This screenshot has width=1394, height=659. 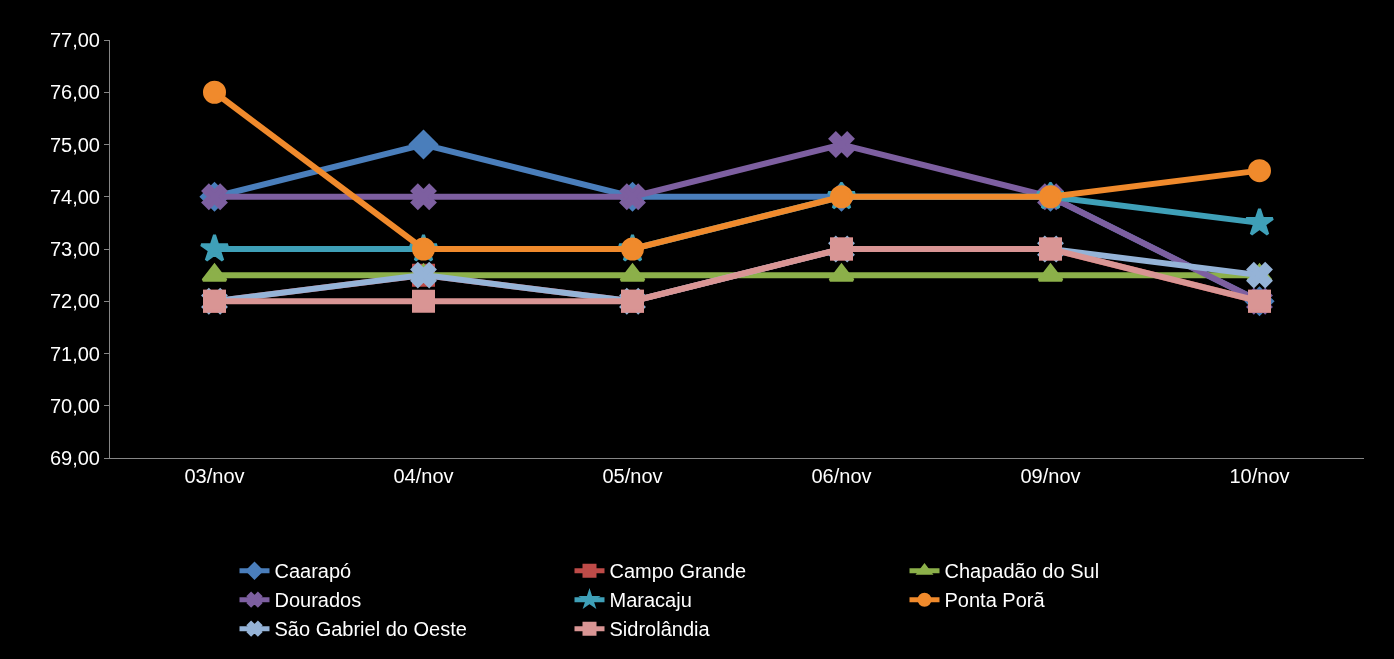 What do you see at coordinates (650, 600) in the screenshot?
I see `legend-label: Maracaju` at bounding box center [650, 600].